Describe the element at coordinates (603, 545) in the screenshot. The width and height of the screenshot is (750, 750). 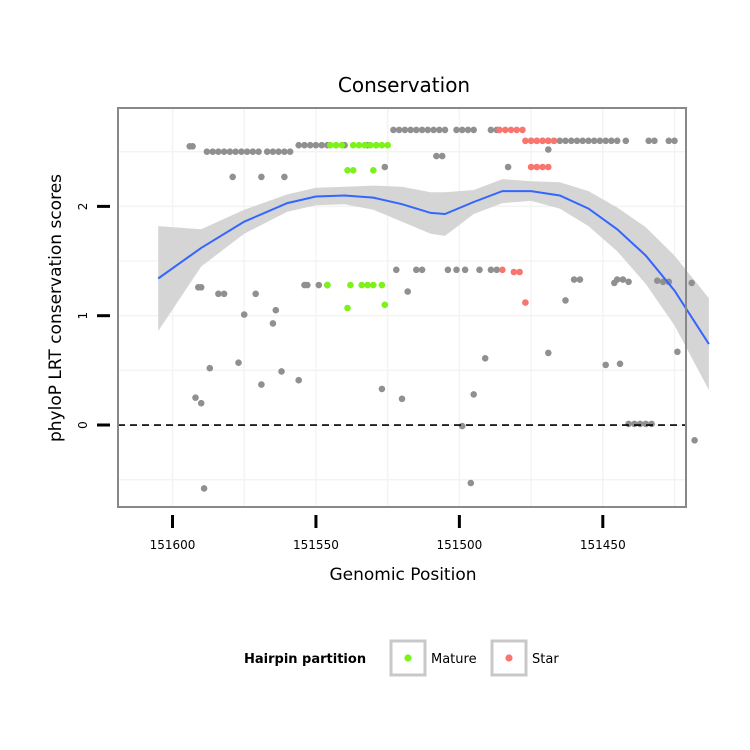
I see `x-tick-label: 151450` at that location.